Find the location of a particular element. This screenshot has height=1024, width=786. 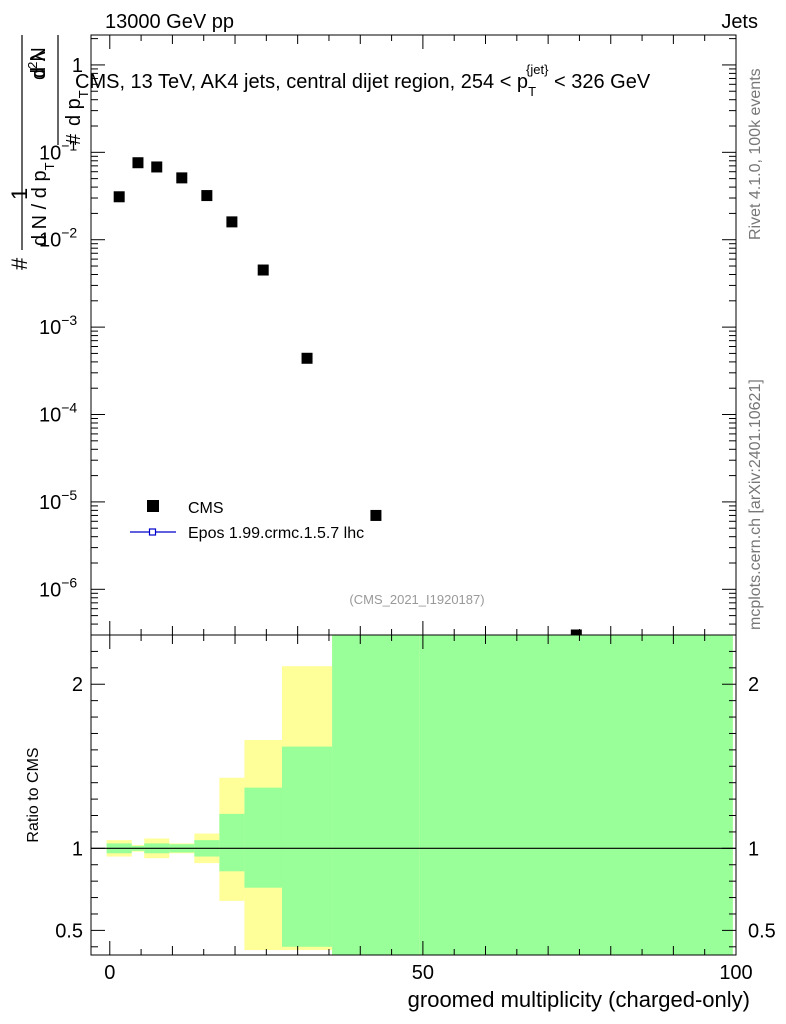

analysis-id: (CMS_2021_I1920187) is located at coordinates (416, 599).